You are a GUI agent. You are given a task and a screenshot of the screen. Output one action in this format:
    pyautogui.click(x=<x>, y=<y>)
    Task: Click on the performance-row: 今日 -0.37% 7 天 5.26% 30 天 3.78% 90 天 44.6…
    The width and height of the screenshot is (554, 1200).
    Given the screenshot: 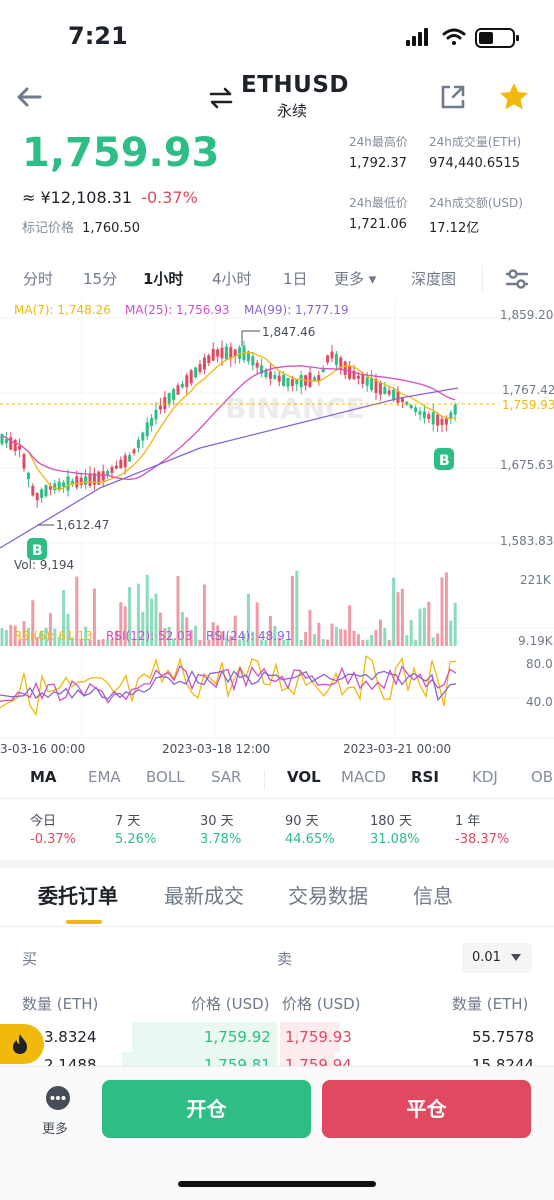 What is the action you would take?
    pyautogui.click(x=277, y=830)
    